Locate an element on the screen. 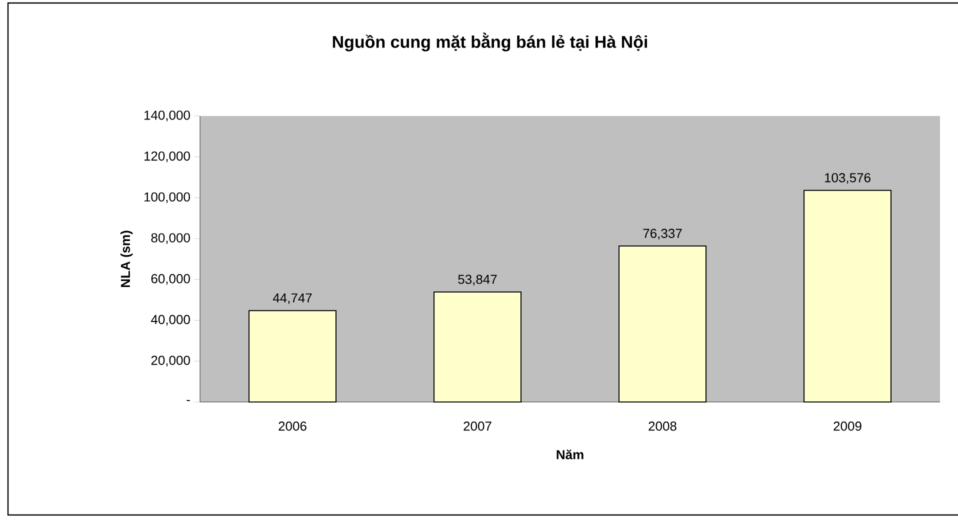 This screenshot has height=520, width=958. x-tick-label: 2009 is located at coordinates (848, 426).